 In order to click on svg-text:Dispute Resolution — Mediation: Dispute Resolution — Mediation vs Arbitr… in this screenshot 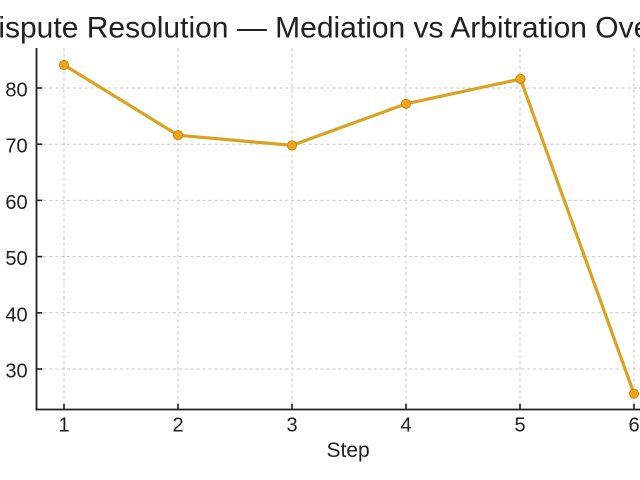, I will do `click(320, 28)`.